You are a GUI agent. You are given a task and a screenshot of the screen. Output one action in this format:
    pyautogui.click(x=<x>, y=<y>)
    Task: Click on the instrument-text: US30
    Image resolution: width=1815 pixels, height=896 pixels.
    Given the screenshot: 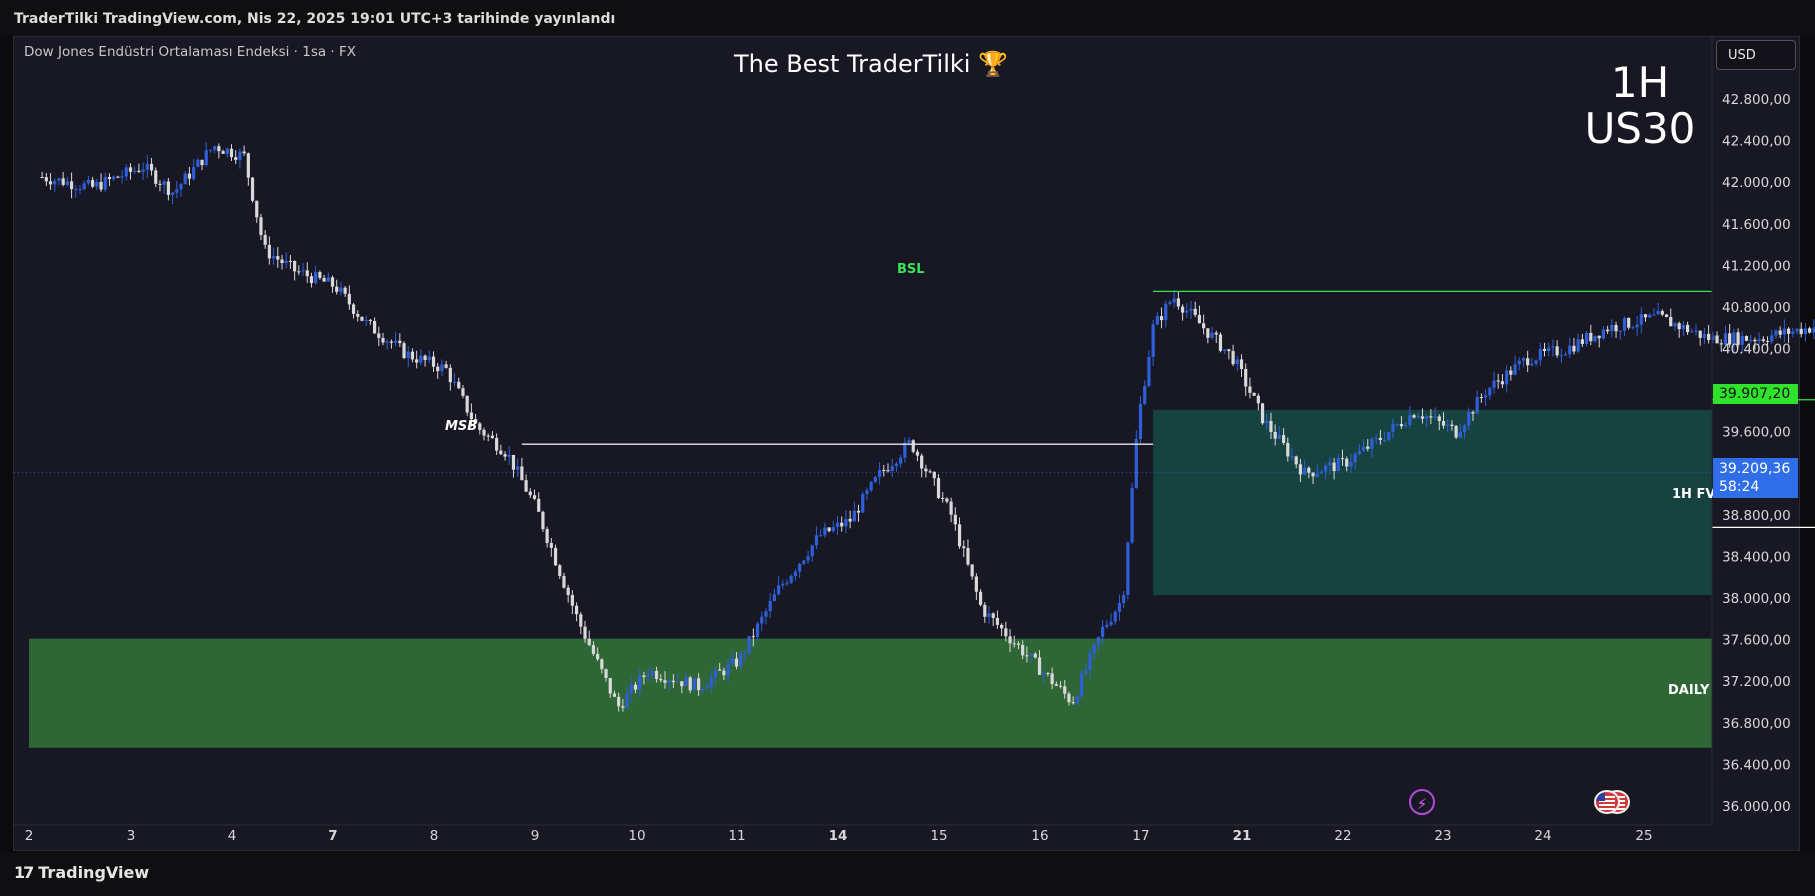 What is the action you would take?
    pyautogui.click(x=1640, y=128)
    